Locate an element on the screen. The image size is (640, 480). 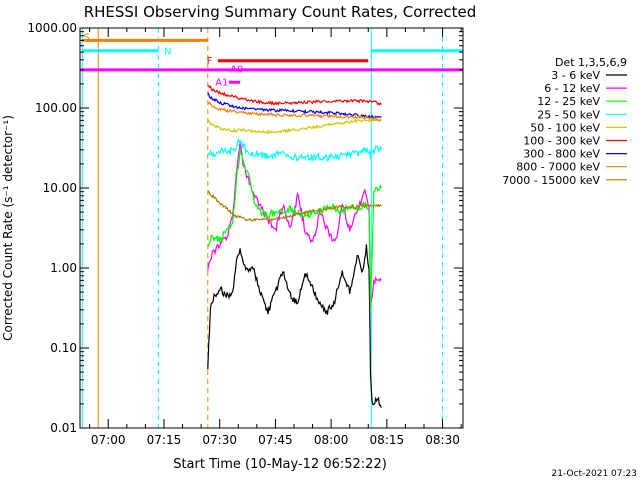
legend-title: Det 1,3,5,6,9 is located at coordinates (591, 62).